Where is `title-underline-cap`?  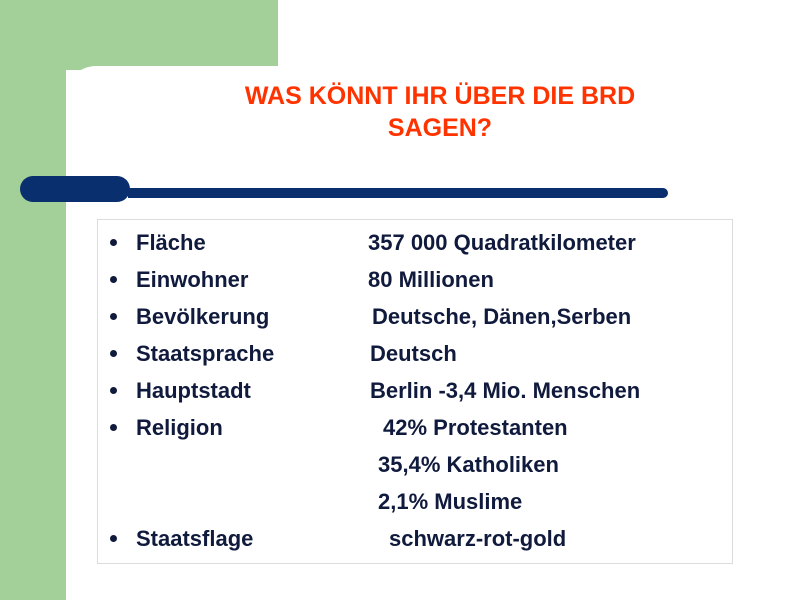 title-underline-cap is located at coordinates (75, 189).